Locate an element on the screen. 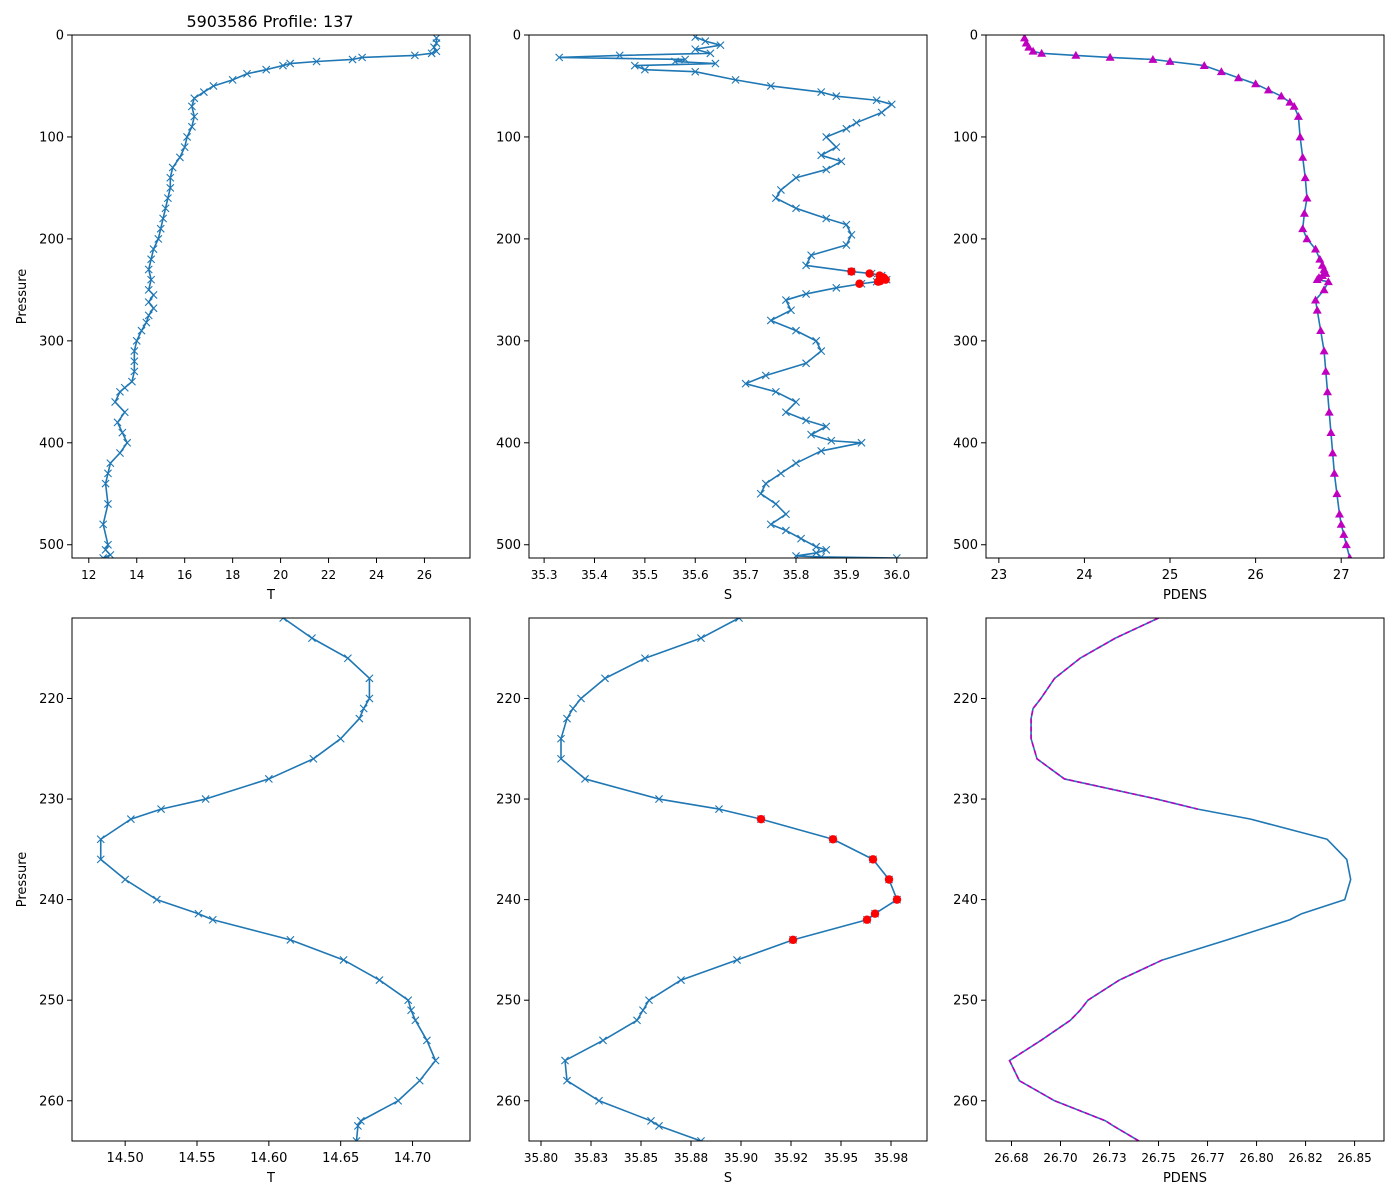 This screenshot has height=1200, width=1400. x-tick-label-bottom-density-4: 26.77 is located at coordinates (1207, 1158).